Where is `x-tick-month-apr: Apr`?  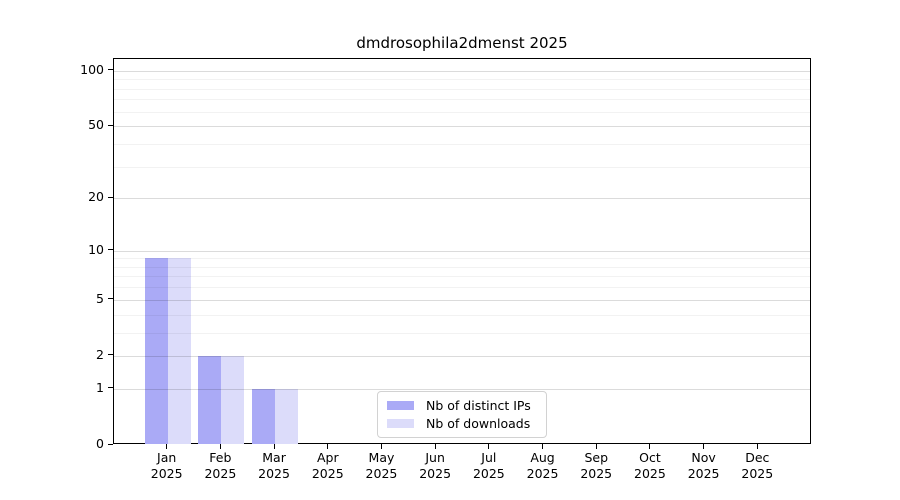 x-tick-month-apr: Apr is located at coordinates (327, 457).